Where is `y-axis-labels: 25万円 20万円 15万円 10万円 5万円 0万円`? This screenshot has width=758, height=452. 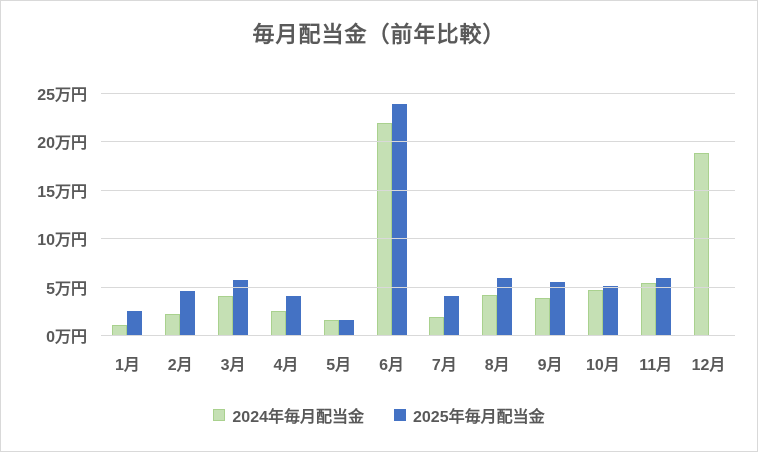 y-axis-labels: 25万円 20万円 15万円 10万円 5万円 0万円 is located at coordinates (44, 216).